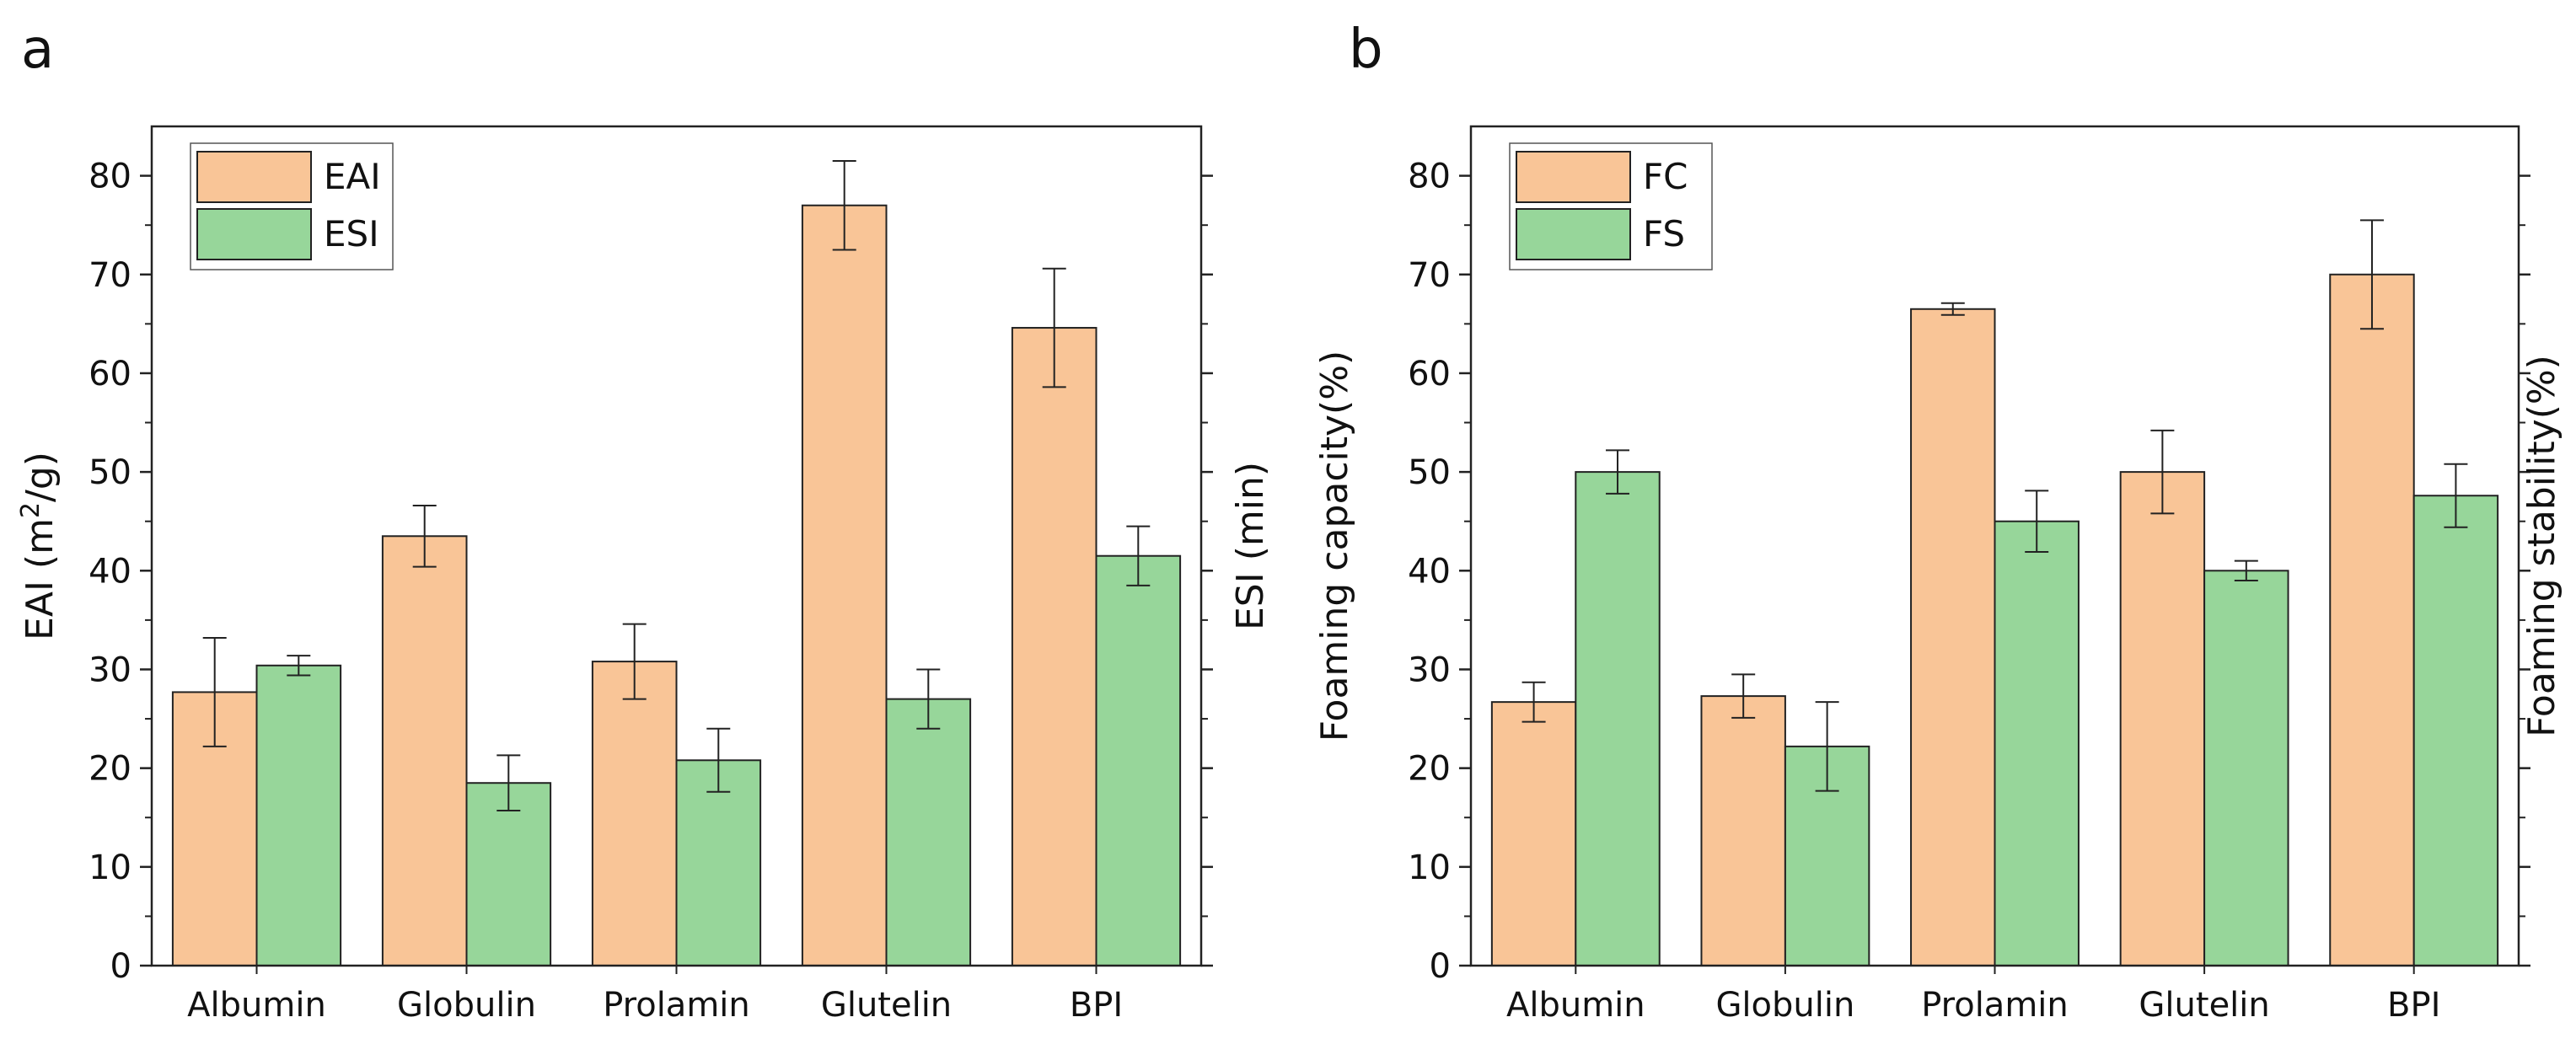 The image size is (2576, 1060). What do you see at coordinates (2371, 274) in the screenshot?
I see `error-bar-fc-bpi` at bounding box center [2371, 274].